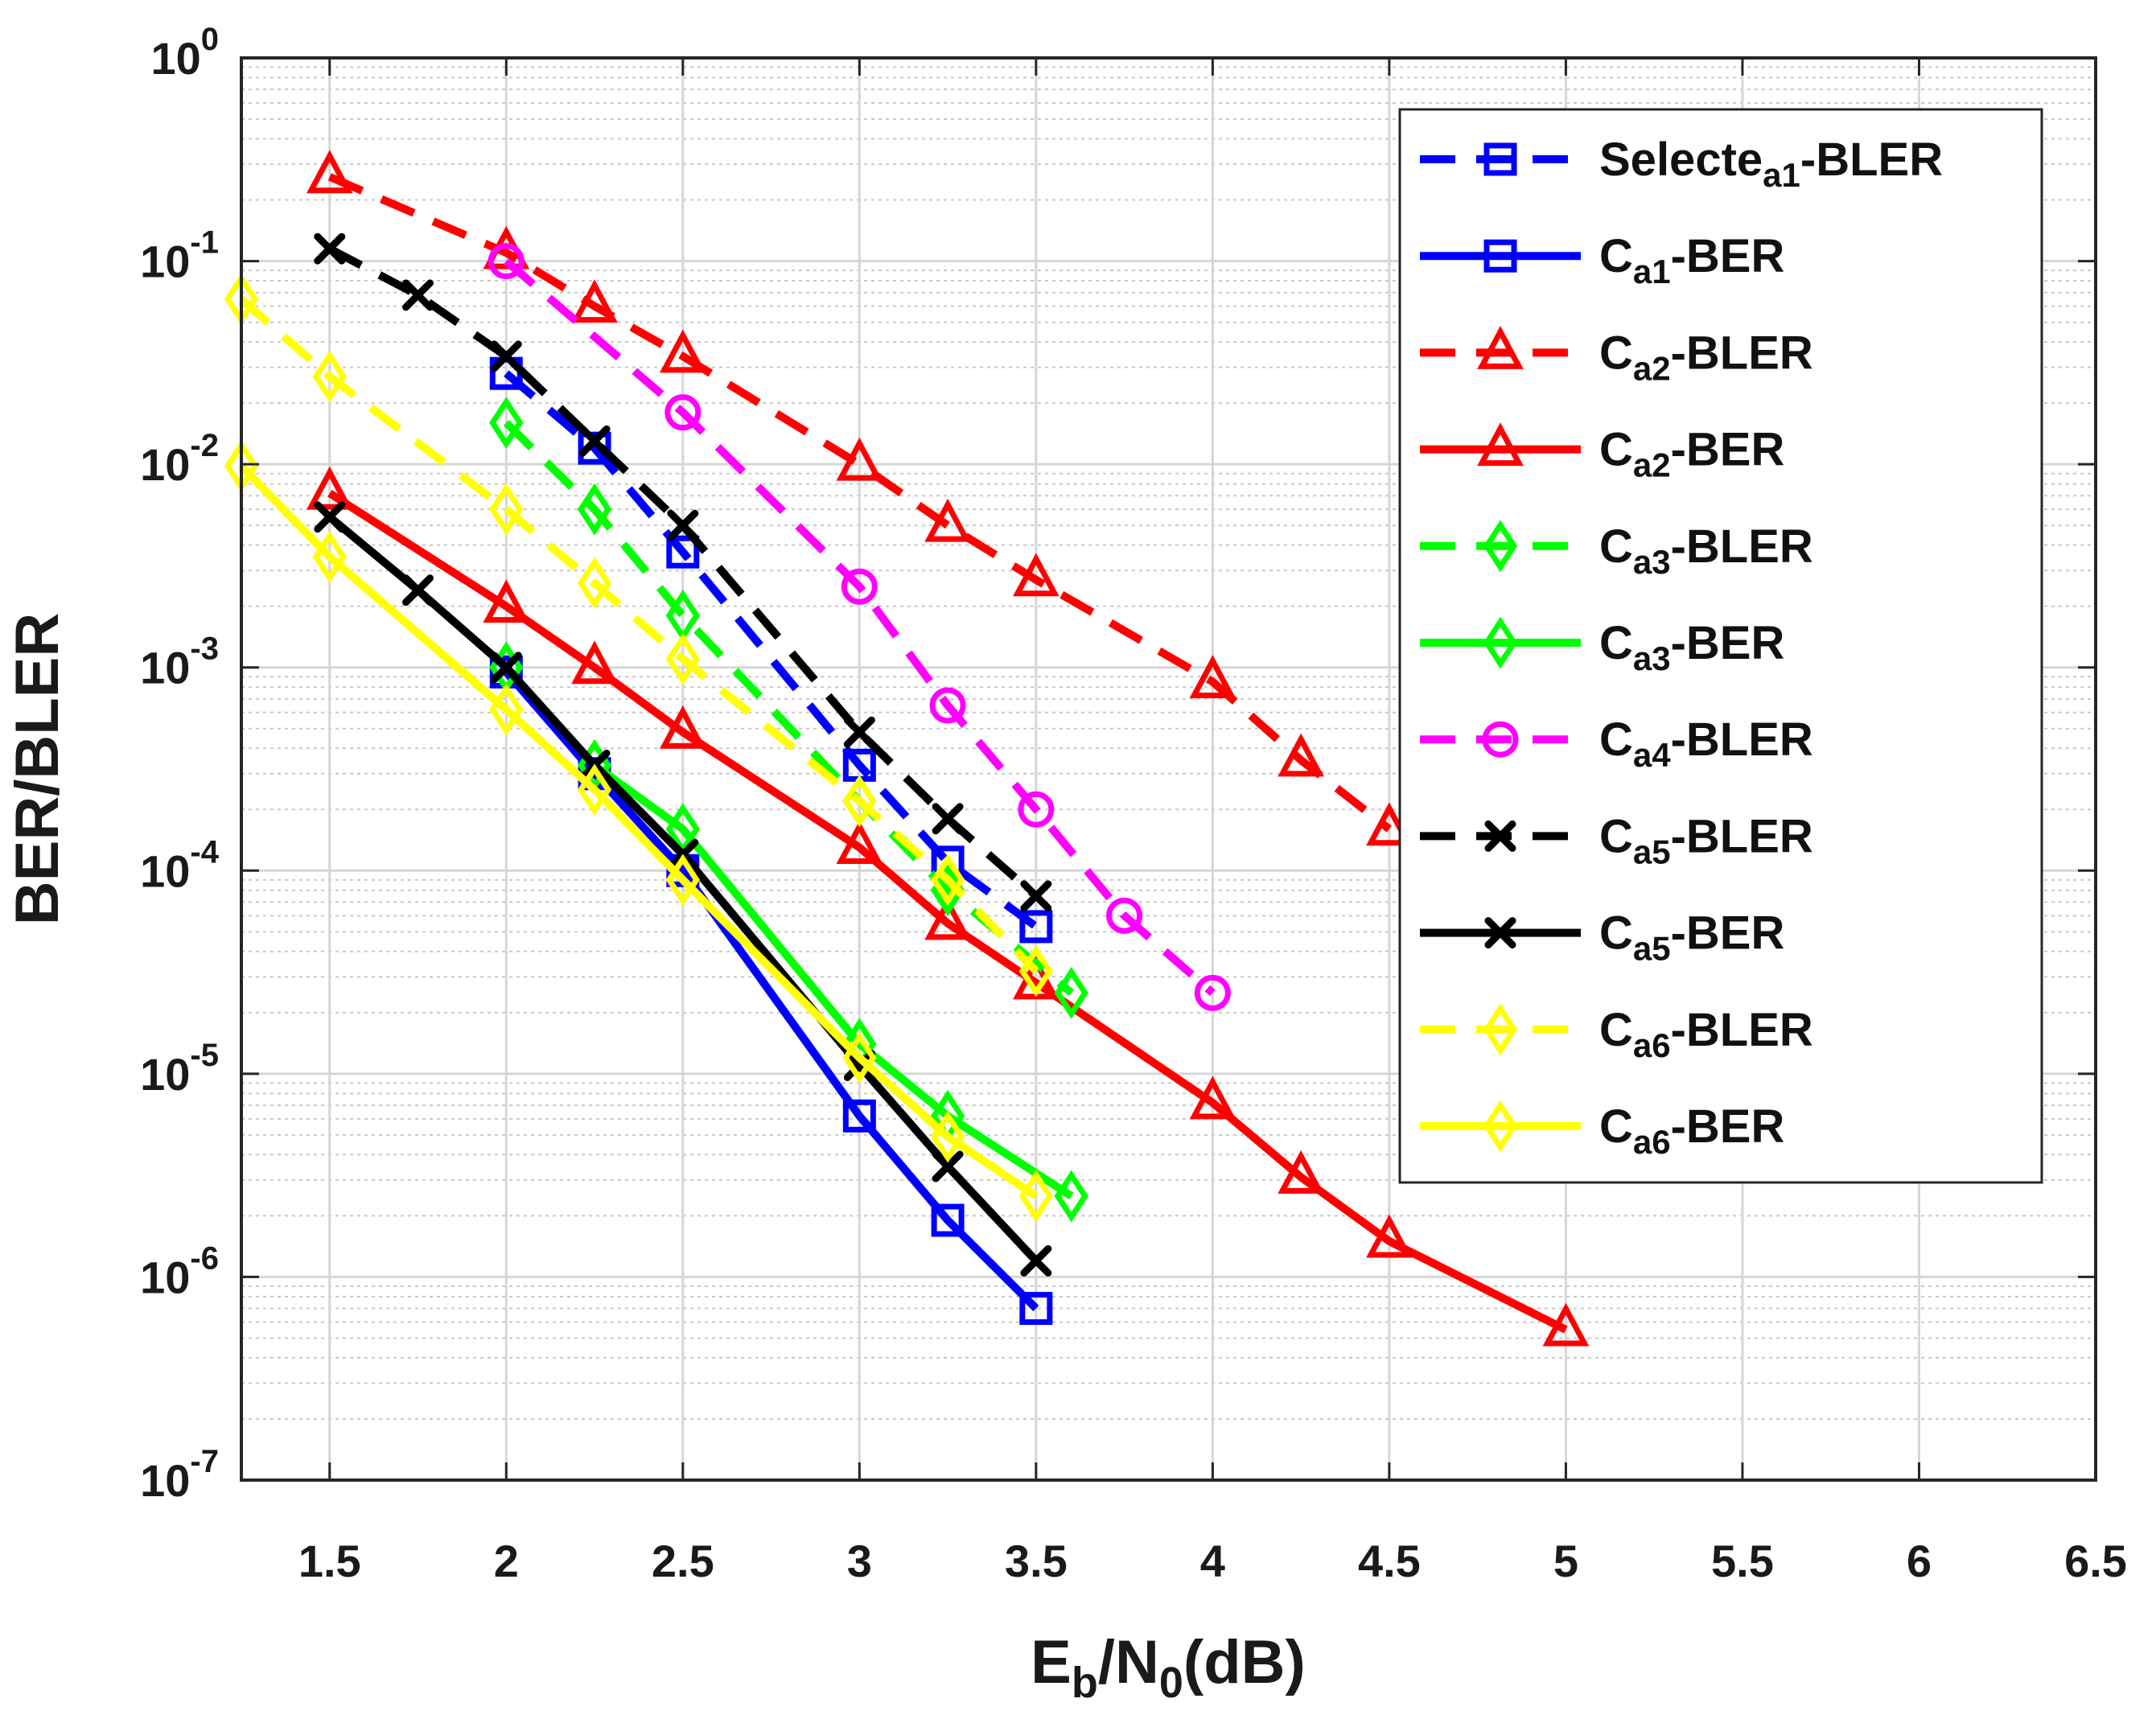 The width and height of the screenshot is (2156, 1715). Describe the element at coordinates (204, 649) in the screenshot. I see `y-tick-exponent: -3` at that location.